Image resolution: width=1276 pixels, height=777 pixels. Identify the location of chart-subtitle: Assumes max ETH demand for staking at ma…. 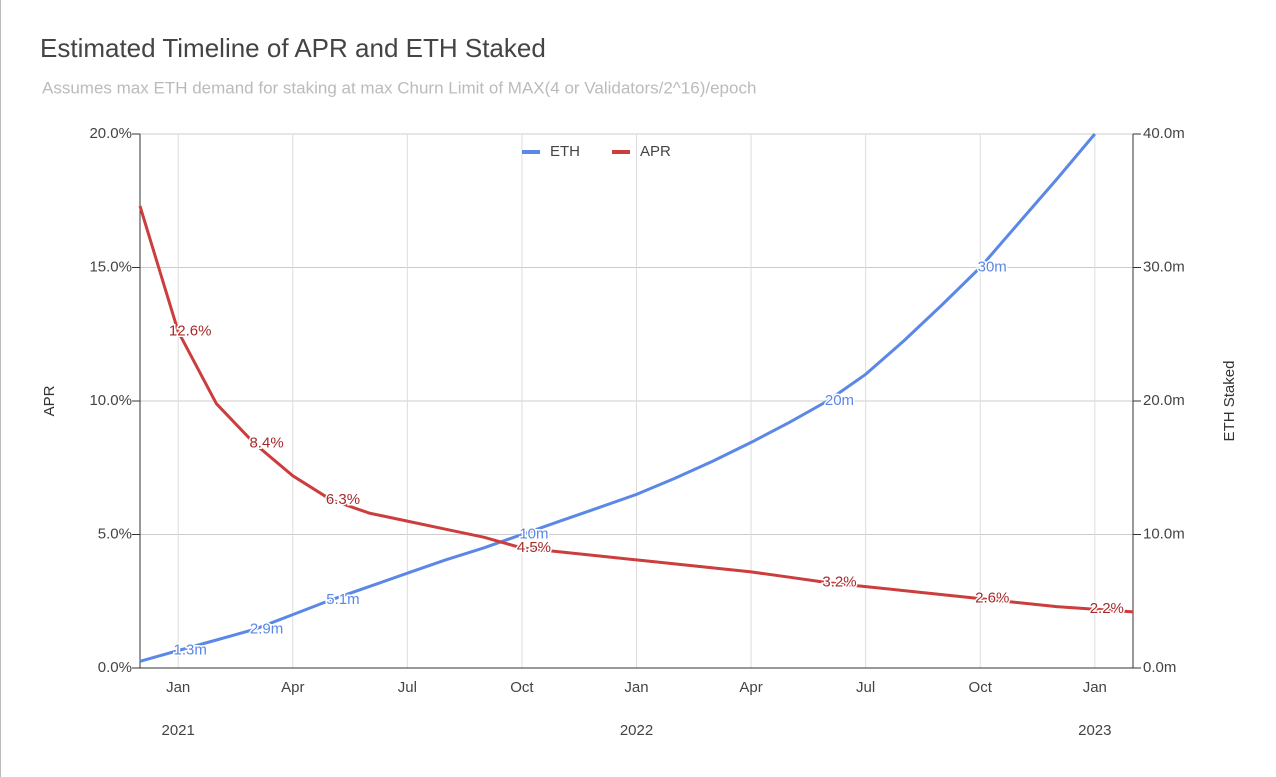
(399, 87).